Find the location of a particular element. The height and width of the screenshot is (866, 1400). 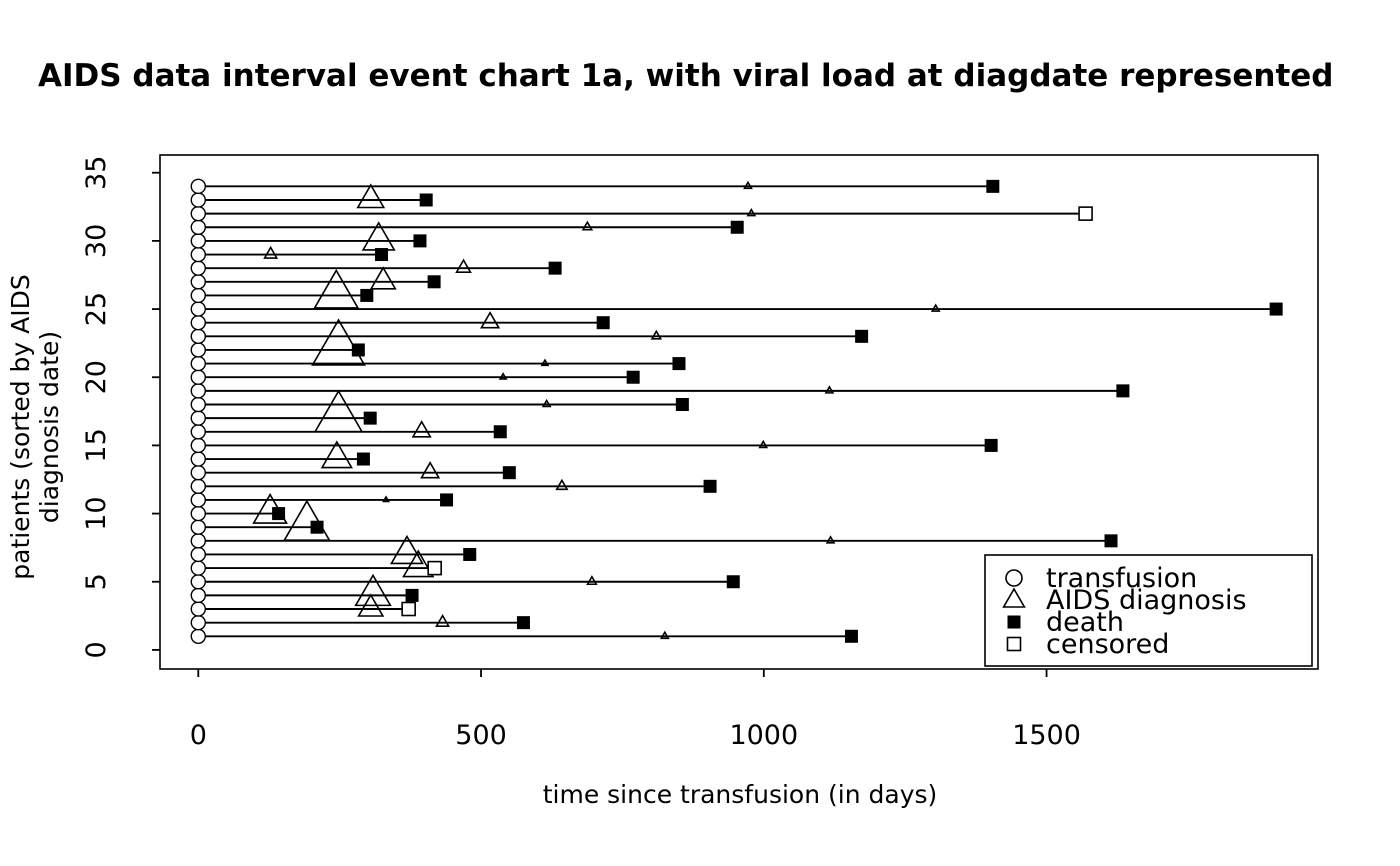

legend-box is located at coordinates (1148, 610).